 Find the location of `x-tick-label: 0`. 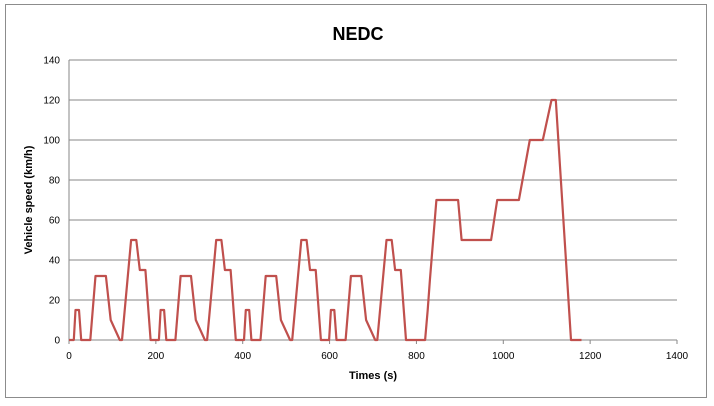

x-tick-label: 0 is located at coordinates (69, 356).